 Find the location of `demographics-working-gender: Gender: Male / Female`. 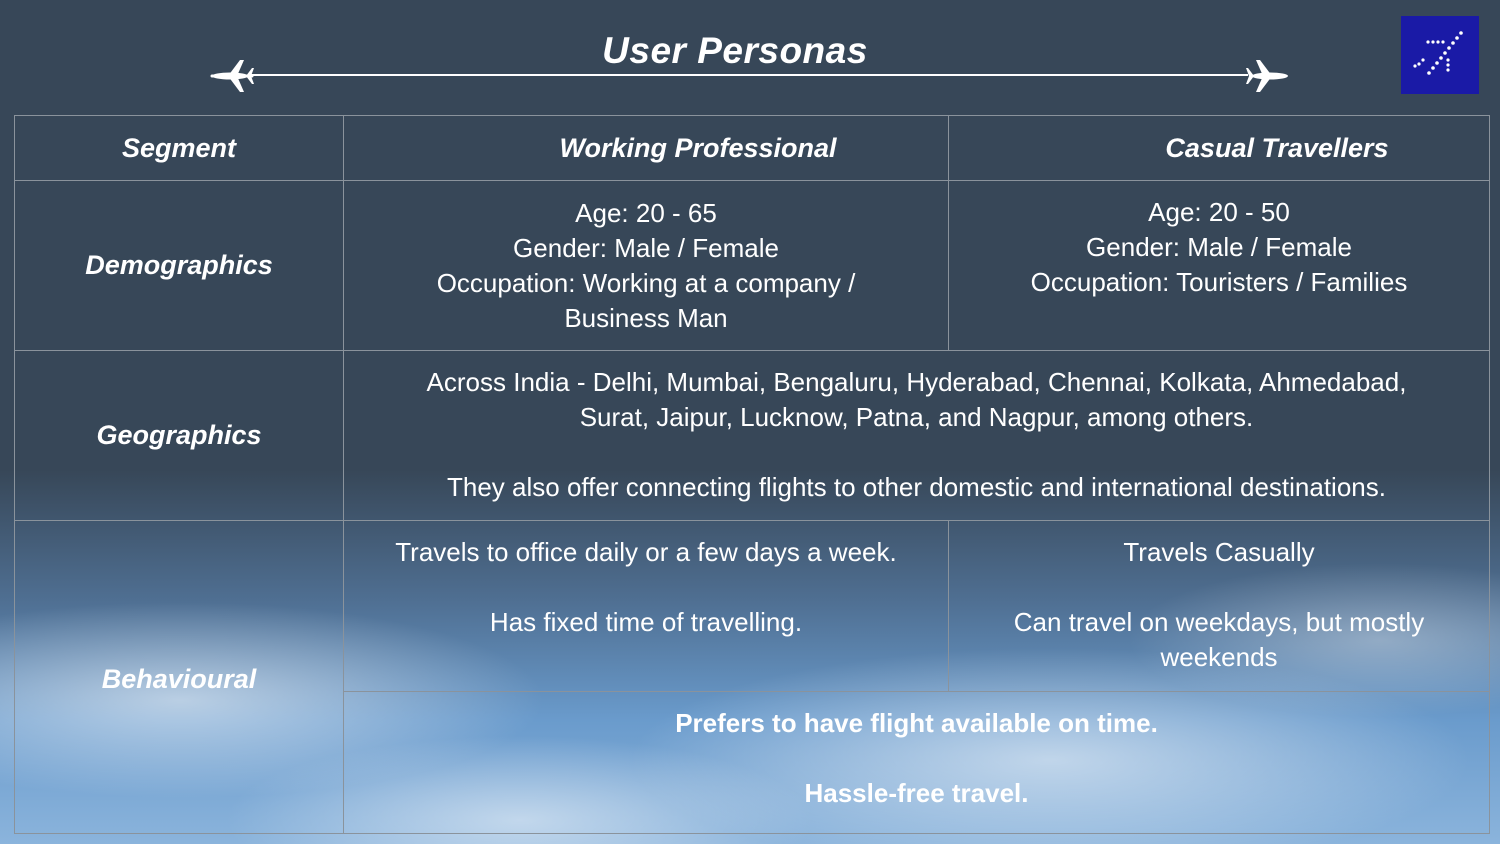

demographics-working-gender: Gender: Male / Female is located at coordinates (646, 247).